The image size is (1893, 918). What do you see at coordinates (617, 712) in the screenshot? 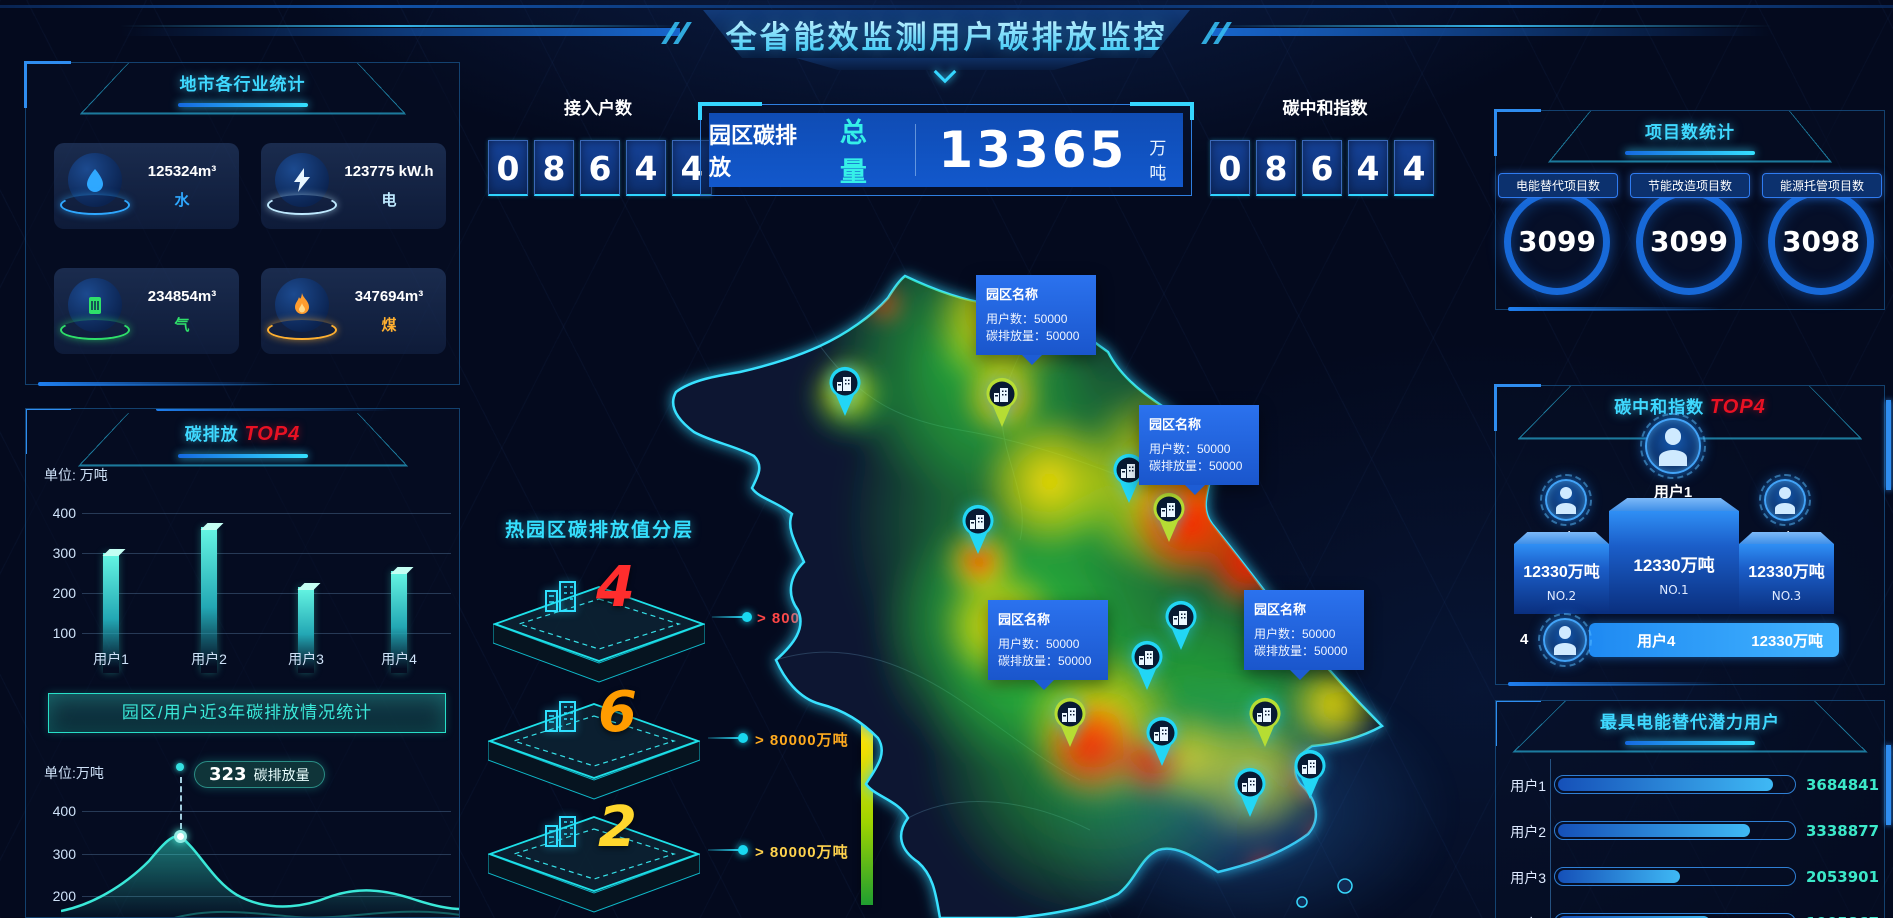
I see `layer-count-orange: 6` at bounding box center [617, 712].